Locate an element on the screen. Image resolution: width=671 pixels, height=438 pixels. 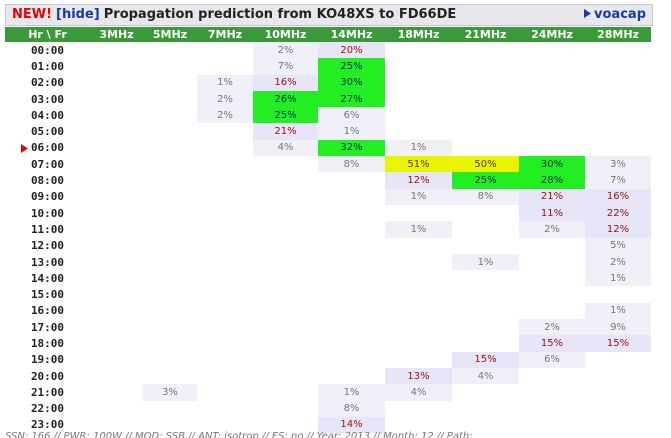
hide-toggle: [hide] is located at coordinates (78, 14).